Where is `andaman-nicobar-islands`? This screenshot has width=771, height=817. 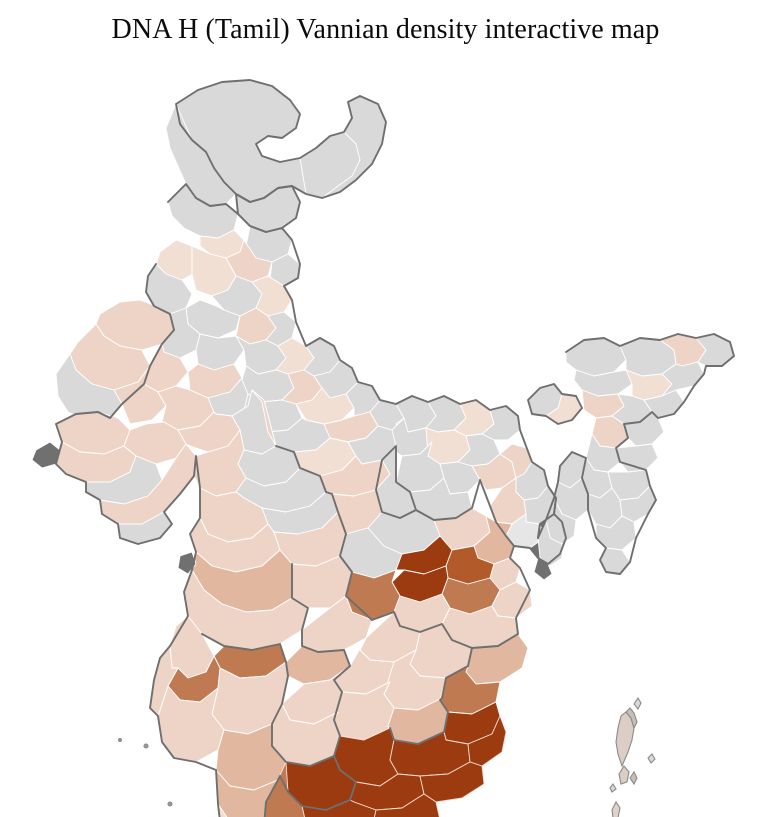 andaman-nicobar-islands is located at coordinates (641, 756).